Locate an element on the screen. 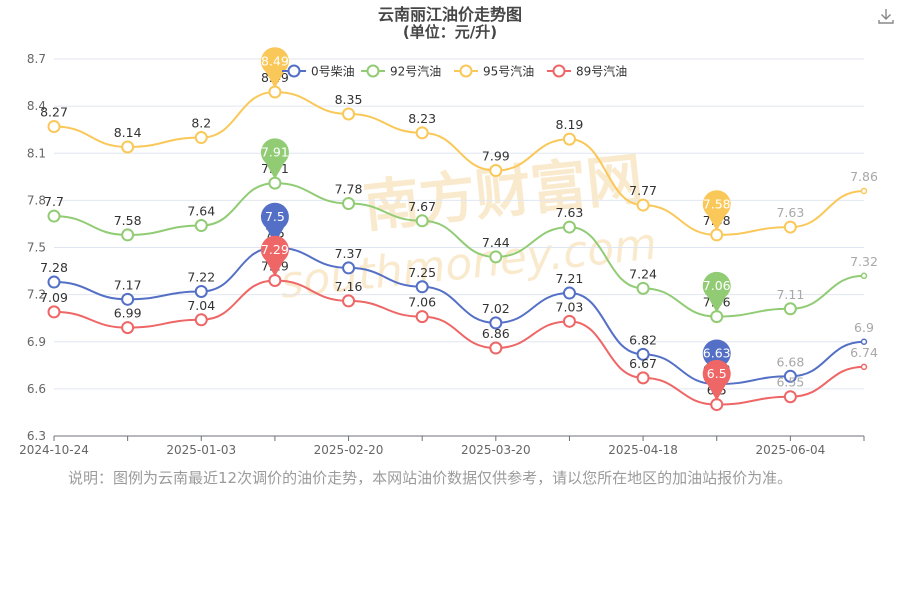 This screenshot has height=600, width=900. marker-label: 6.63 is located at coordinates (717, 353).